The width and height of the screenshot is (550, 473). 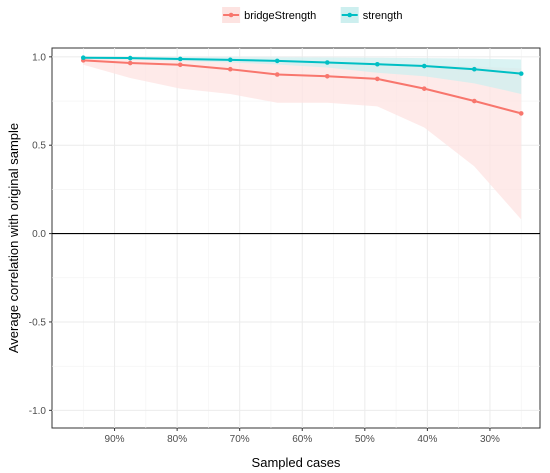 I want to click on x-axis-ticks: 90% 80% 70% 60% 50% 40% 30%, so click(x=302, y=436).